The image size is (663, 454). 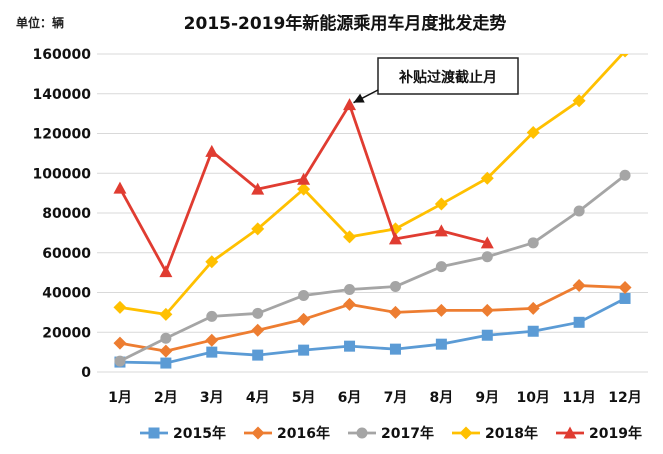 What do you see at coordinates (487, 398) in the screenshot?
I see `x-tick-label: 9月` at bounding box center [487, 398].